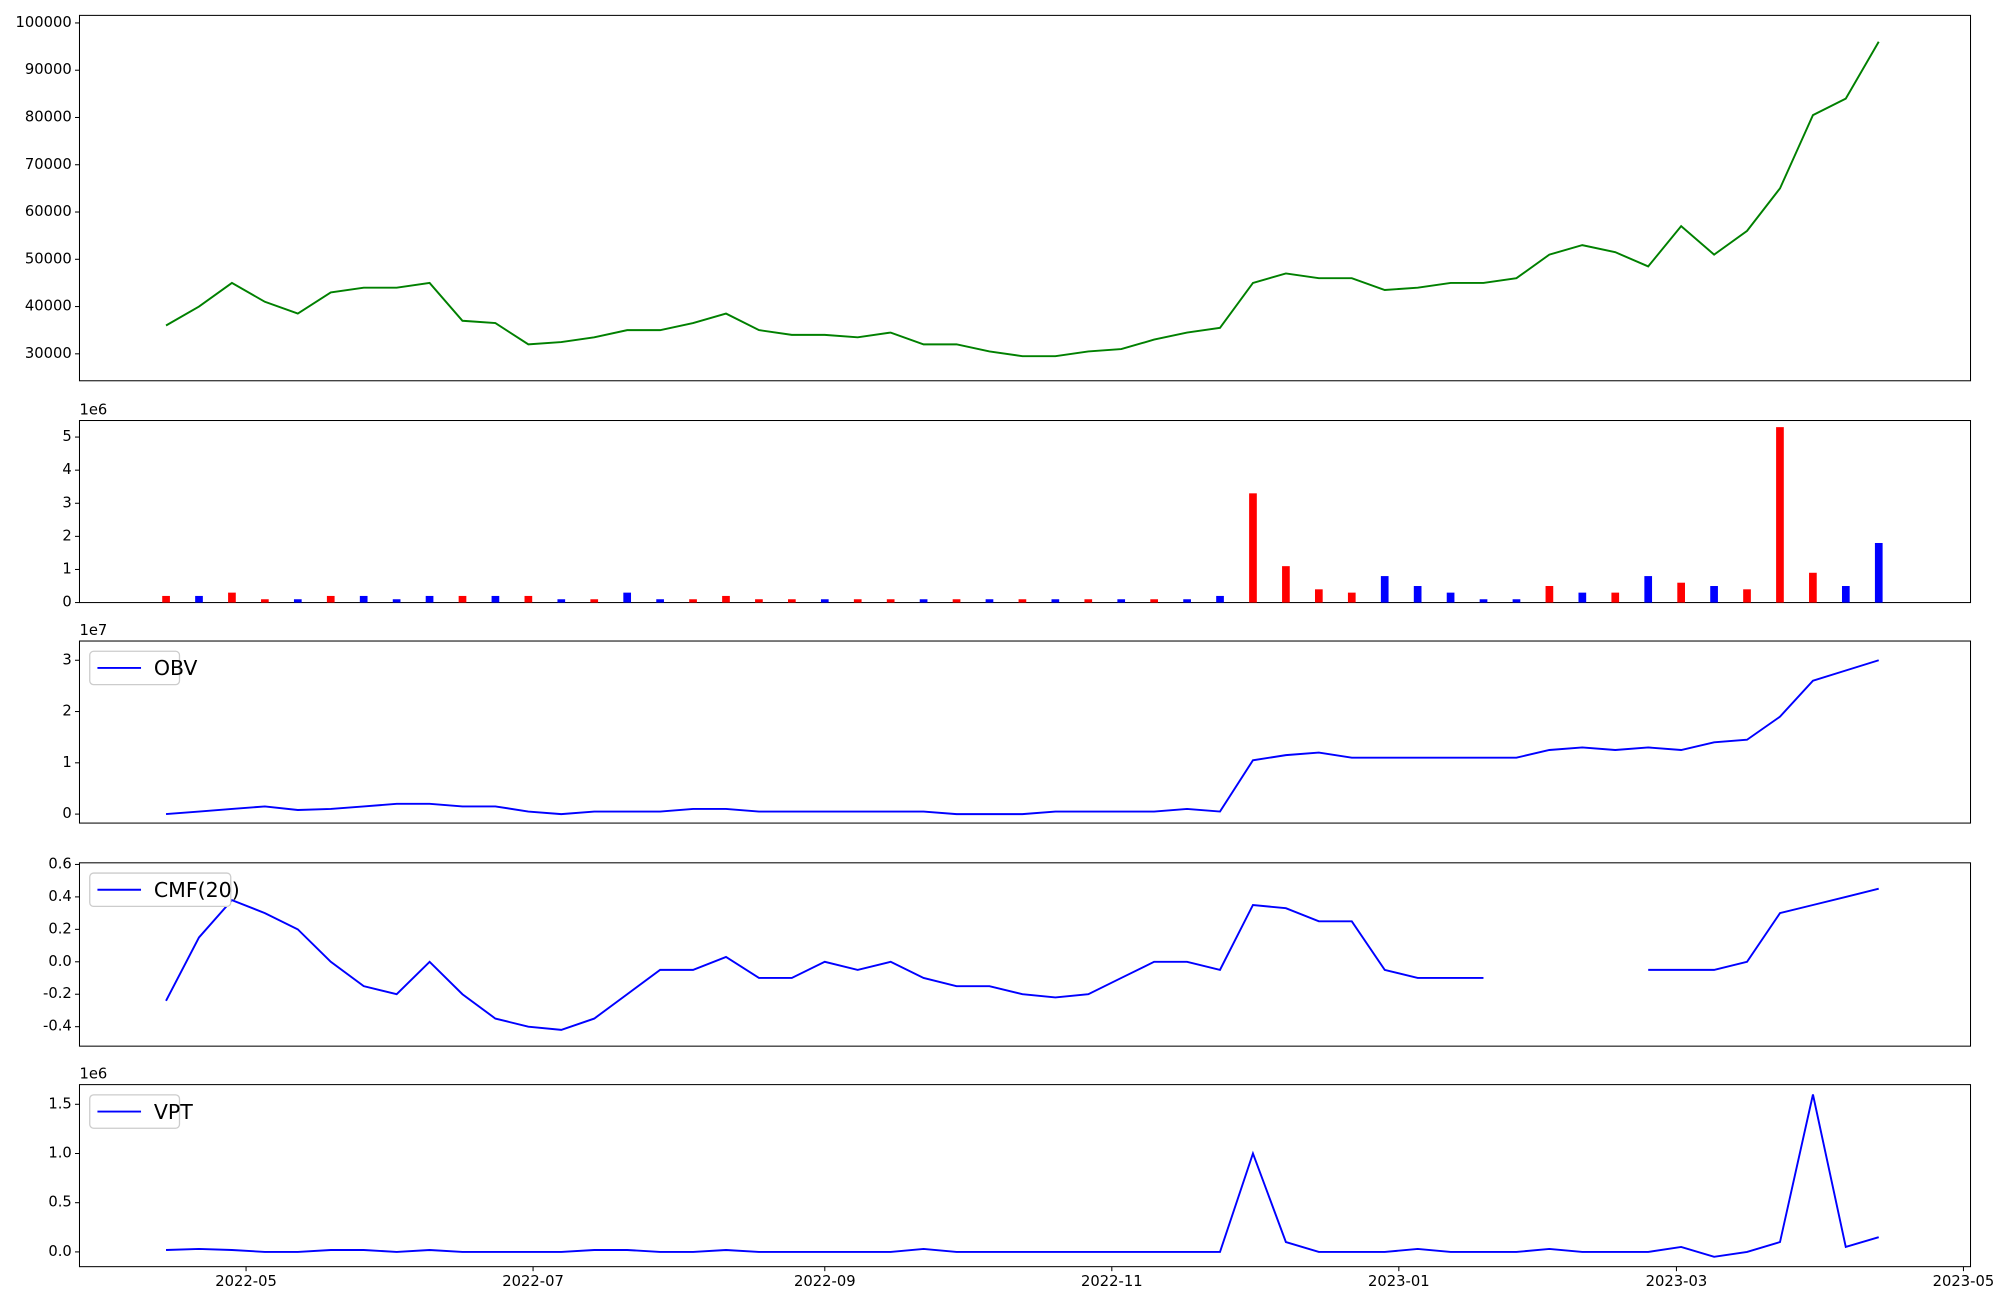  I want to click on y-tick-label: 1.0, so click(59, 1152).